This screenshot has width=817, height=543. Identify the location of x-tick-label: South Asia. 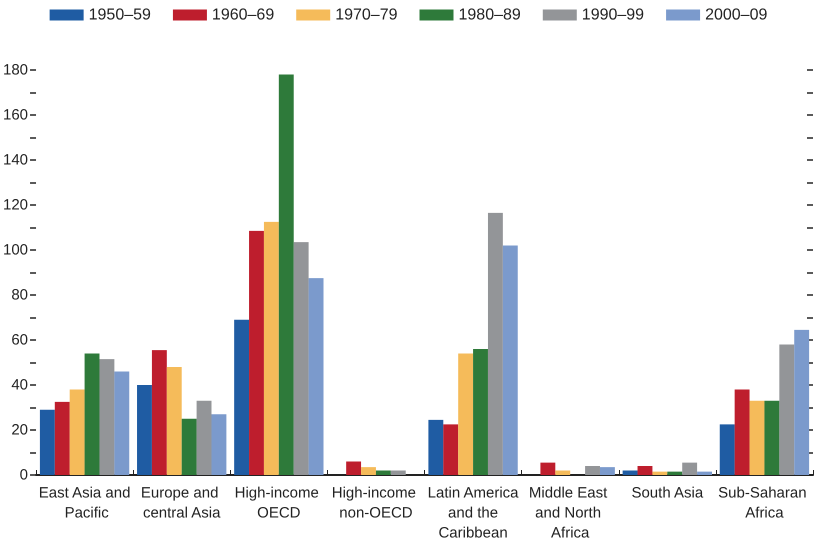
(667, 493).